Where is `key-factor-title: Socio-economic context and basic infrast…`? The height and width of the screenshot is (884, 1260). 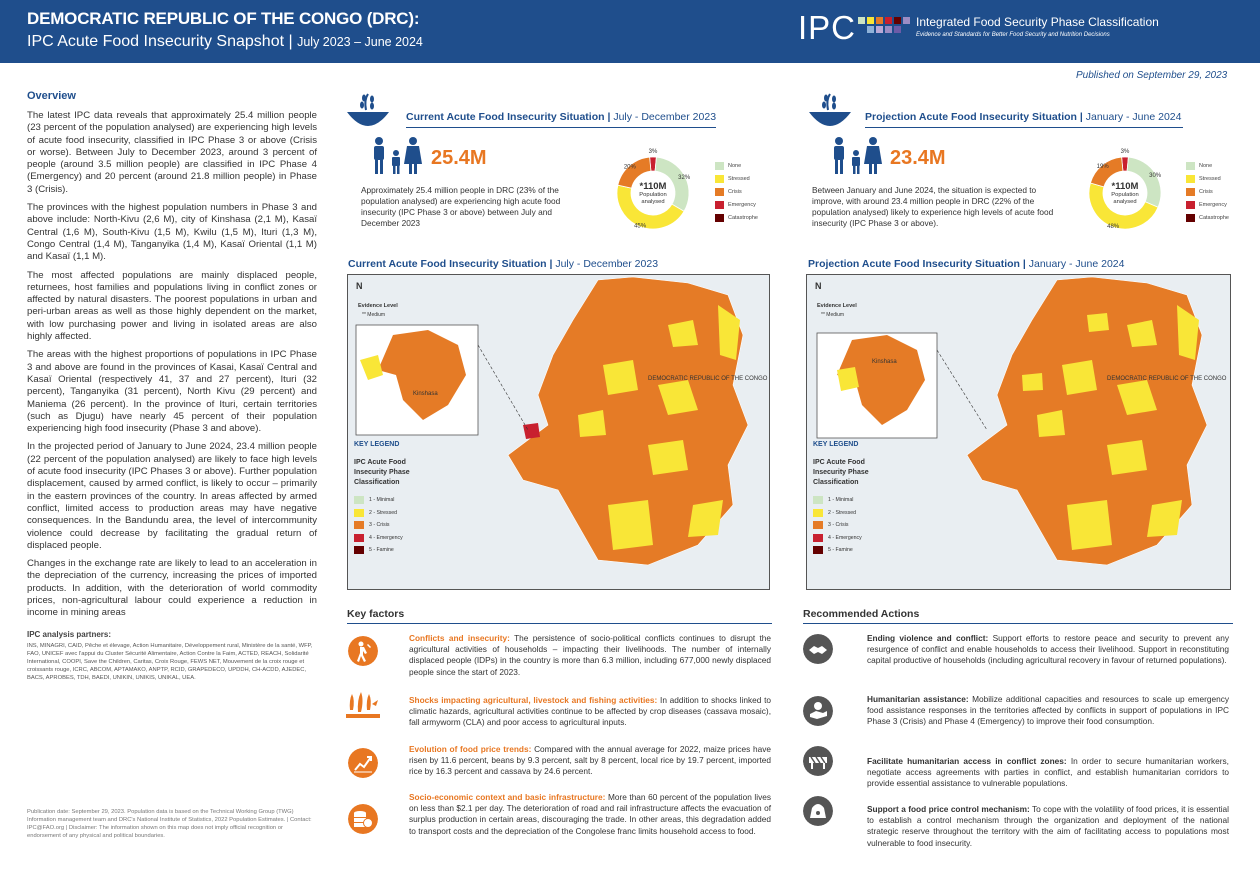 key-factor-title: Socio-economic context and basic infrast… is located at coordinates (507, 797).